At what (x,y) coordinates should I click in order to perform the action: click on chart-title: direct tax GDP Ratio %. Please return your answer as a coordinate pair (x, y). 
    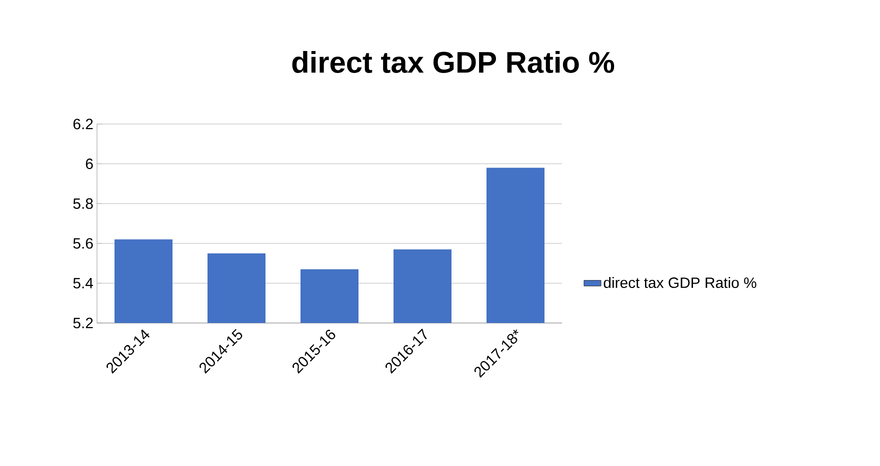
    Looking at the image, I should click on (453, 62).